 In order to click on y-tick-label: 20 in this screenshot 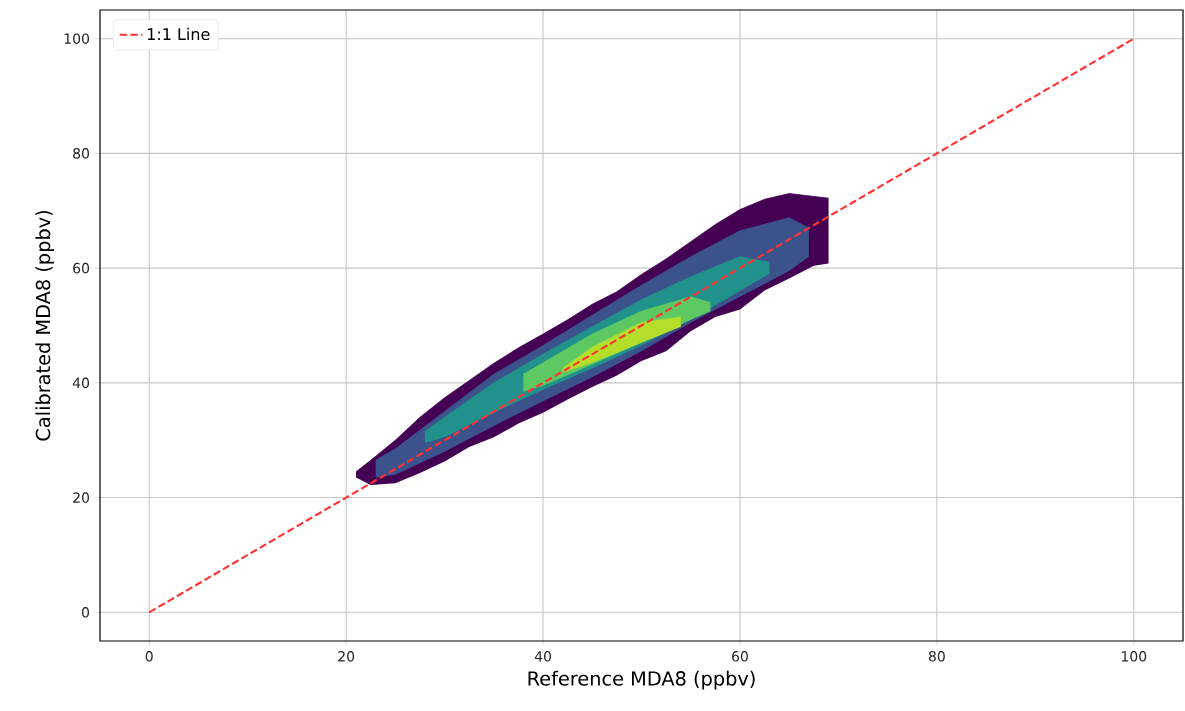, I will do `click(81, 497)`.